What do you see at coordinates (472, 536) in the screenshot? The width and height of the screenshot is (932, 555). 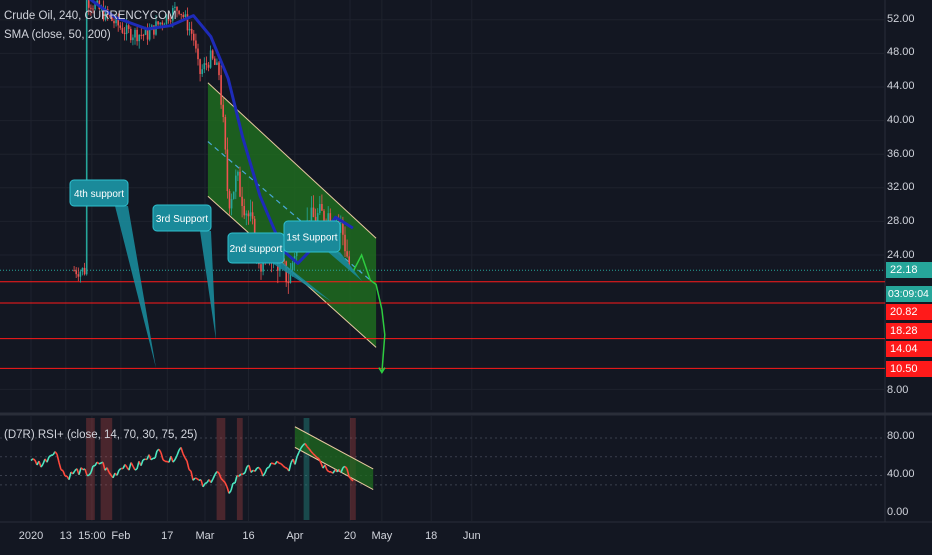 I see `time-axis-label: Jun` at bounding box center [472, 536].